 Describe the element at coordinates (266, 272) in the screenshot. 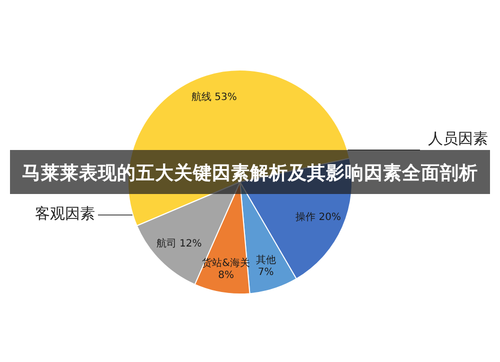

I see `data-label: 7%` at that location.